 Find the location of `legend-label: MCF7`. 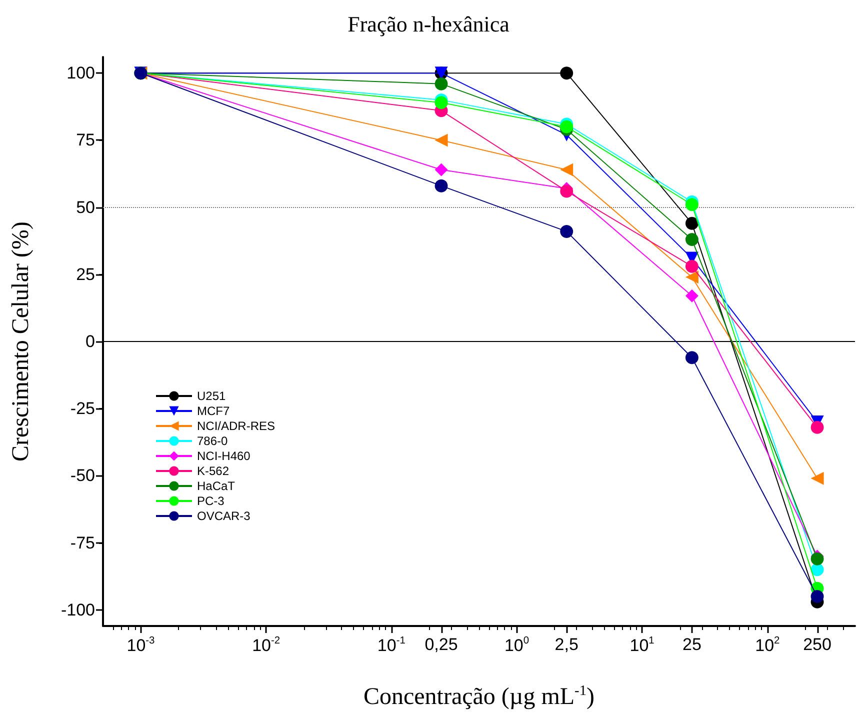

legend-label: MCF7 is located at coordinates (213, 411).